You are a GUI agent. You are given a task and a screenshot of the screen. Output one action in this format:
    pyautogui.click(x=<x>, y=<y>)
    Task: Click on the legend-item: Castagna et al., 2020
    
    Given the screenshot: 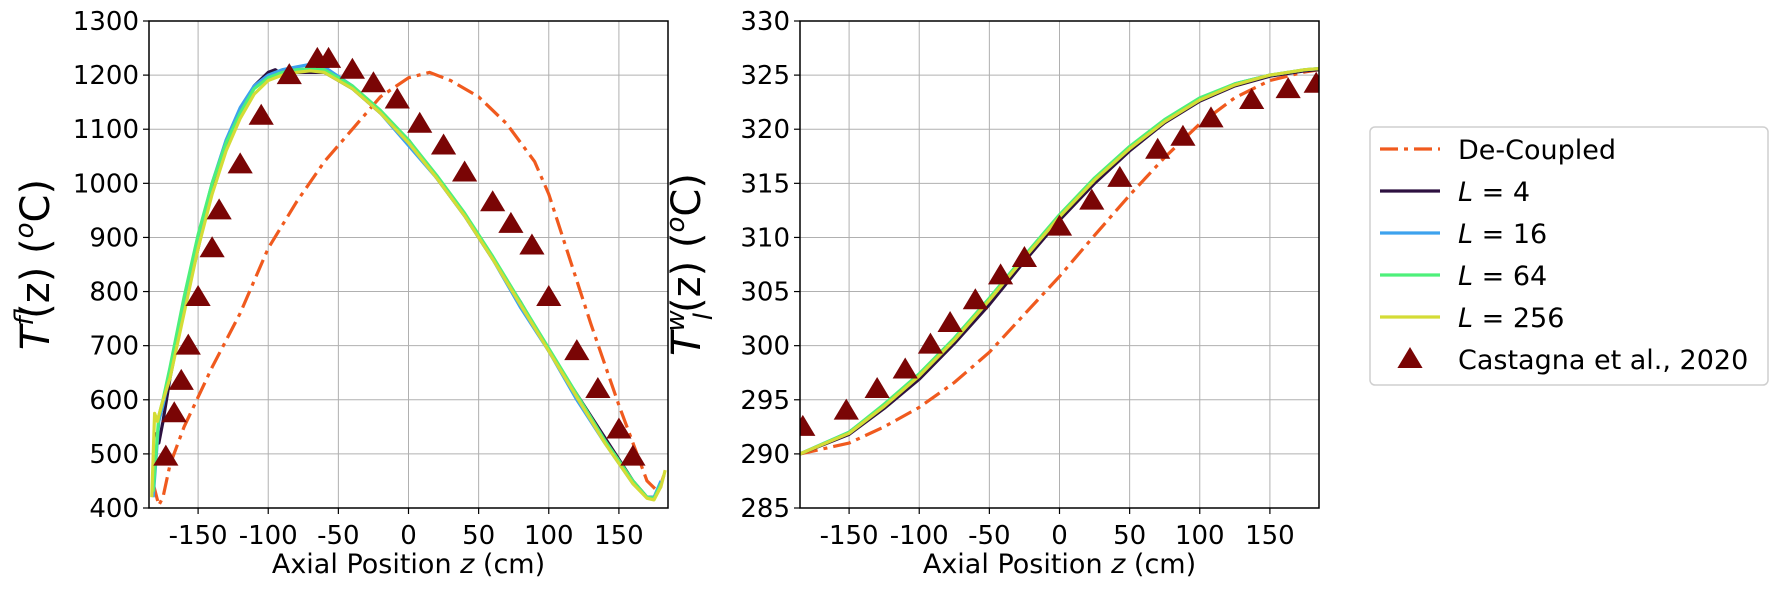 What is the action you would take?
    pyautogui.click(x=1572, y=360)
    